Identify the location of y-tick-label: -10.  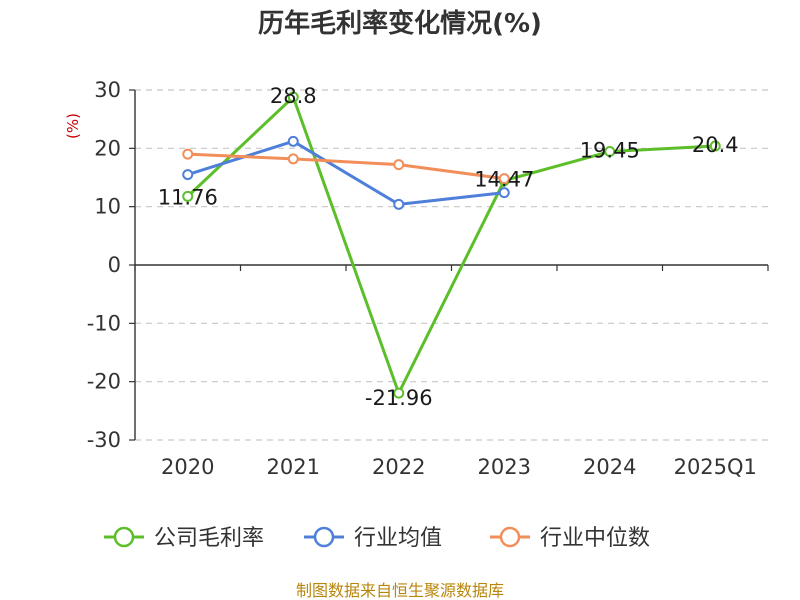
(104, 323).